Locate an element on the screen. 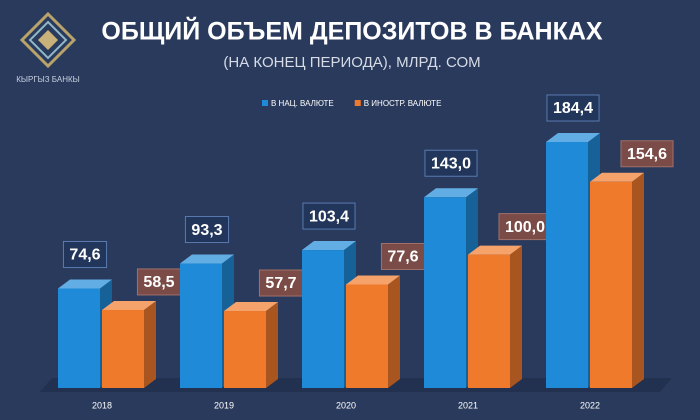 This screenshot has width=700, height=420. value-label: 184,4 is located at coordinates (573, 108).